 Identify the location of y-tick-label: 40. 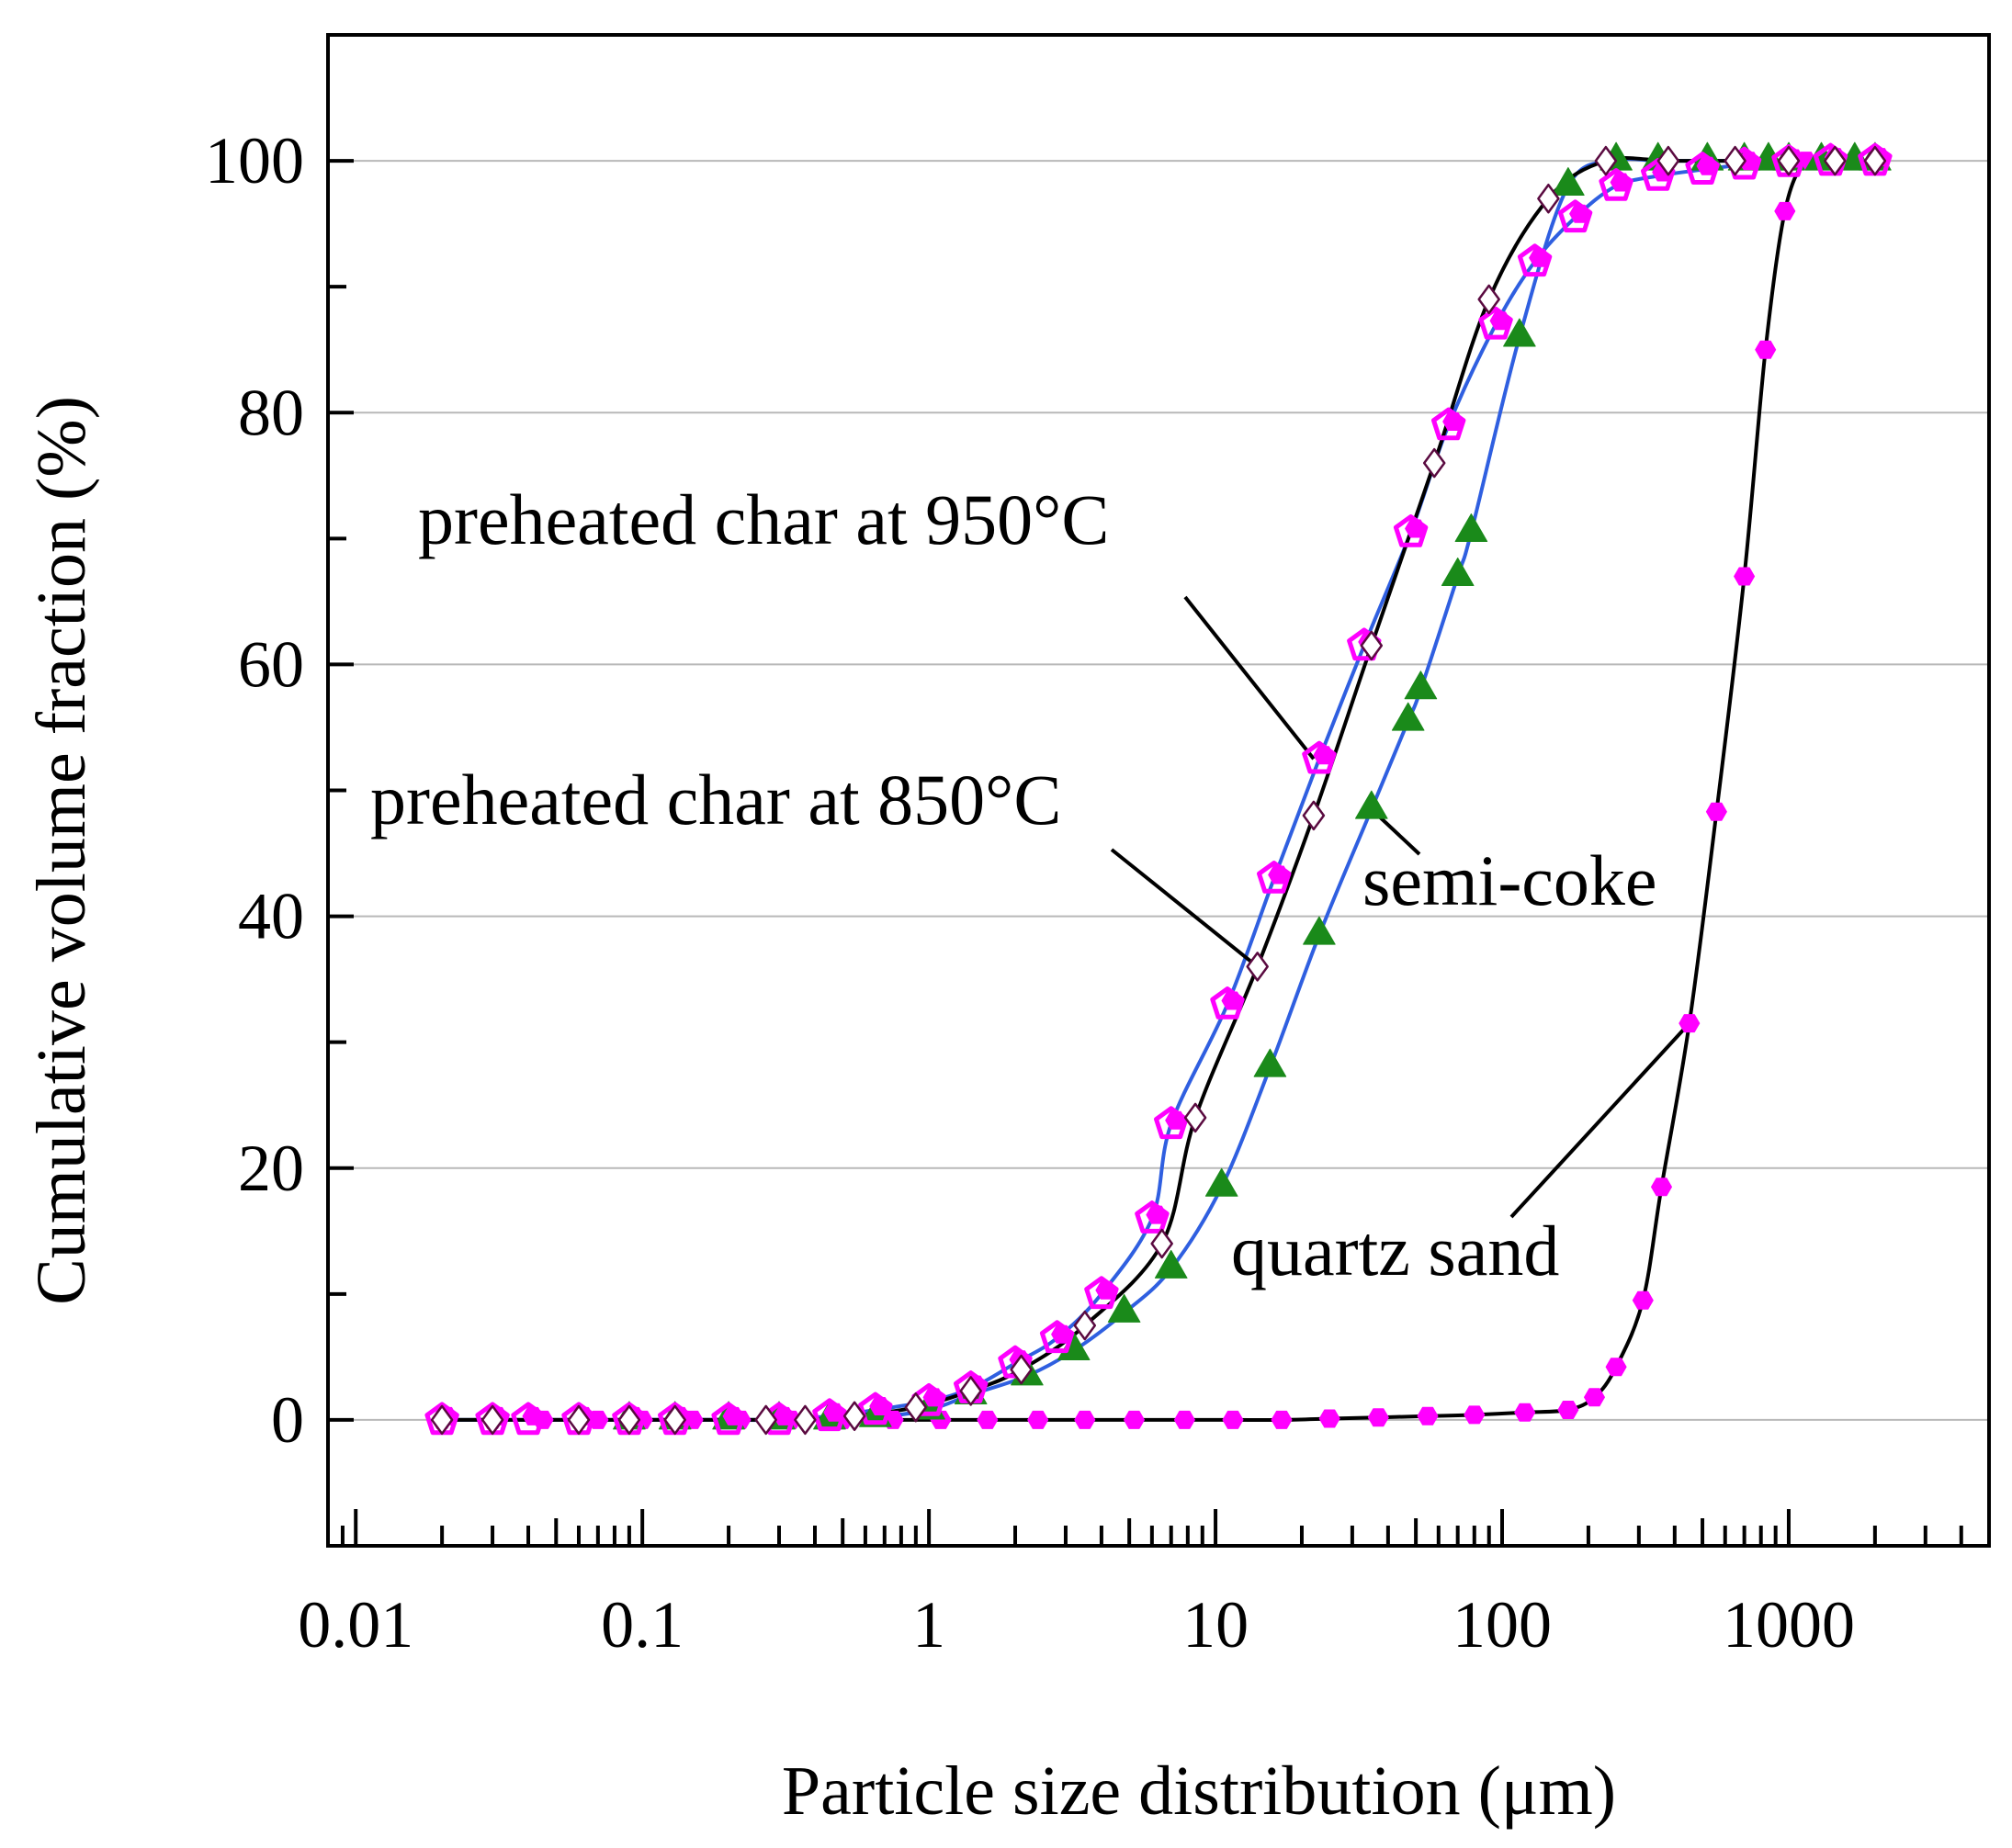
(271, 916).